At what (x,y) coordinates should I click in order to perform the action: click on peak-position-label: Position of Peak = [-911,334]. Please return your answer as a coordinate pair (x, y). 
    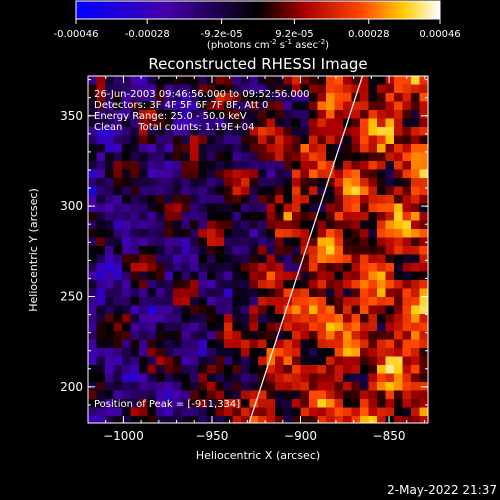
    Looking at the image, I should click on (167, 404).